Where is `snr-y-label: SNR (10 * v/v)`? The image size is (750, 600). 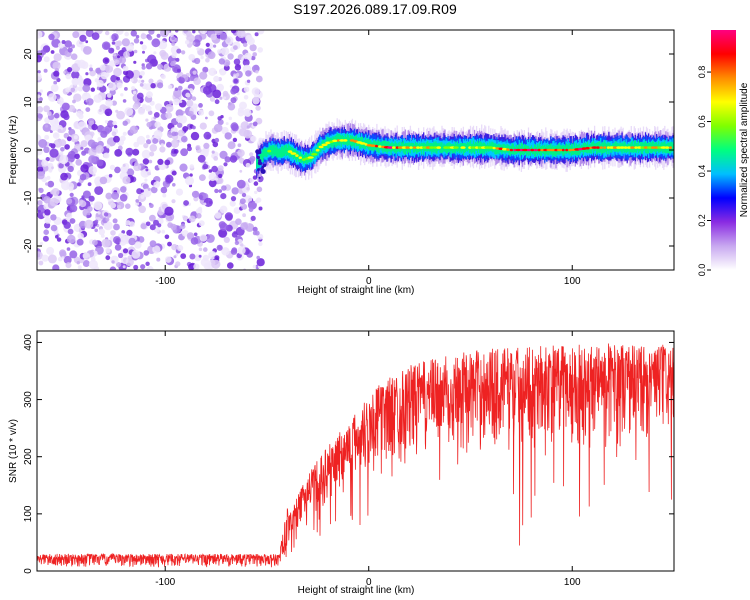
snr-y-label: SNR (10 * v/v) is located at coordinates (13, 451).